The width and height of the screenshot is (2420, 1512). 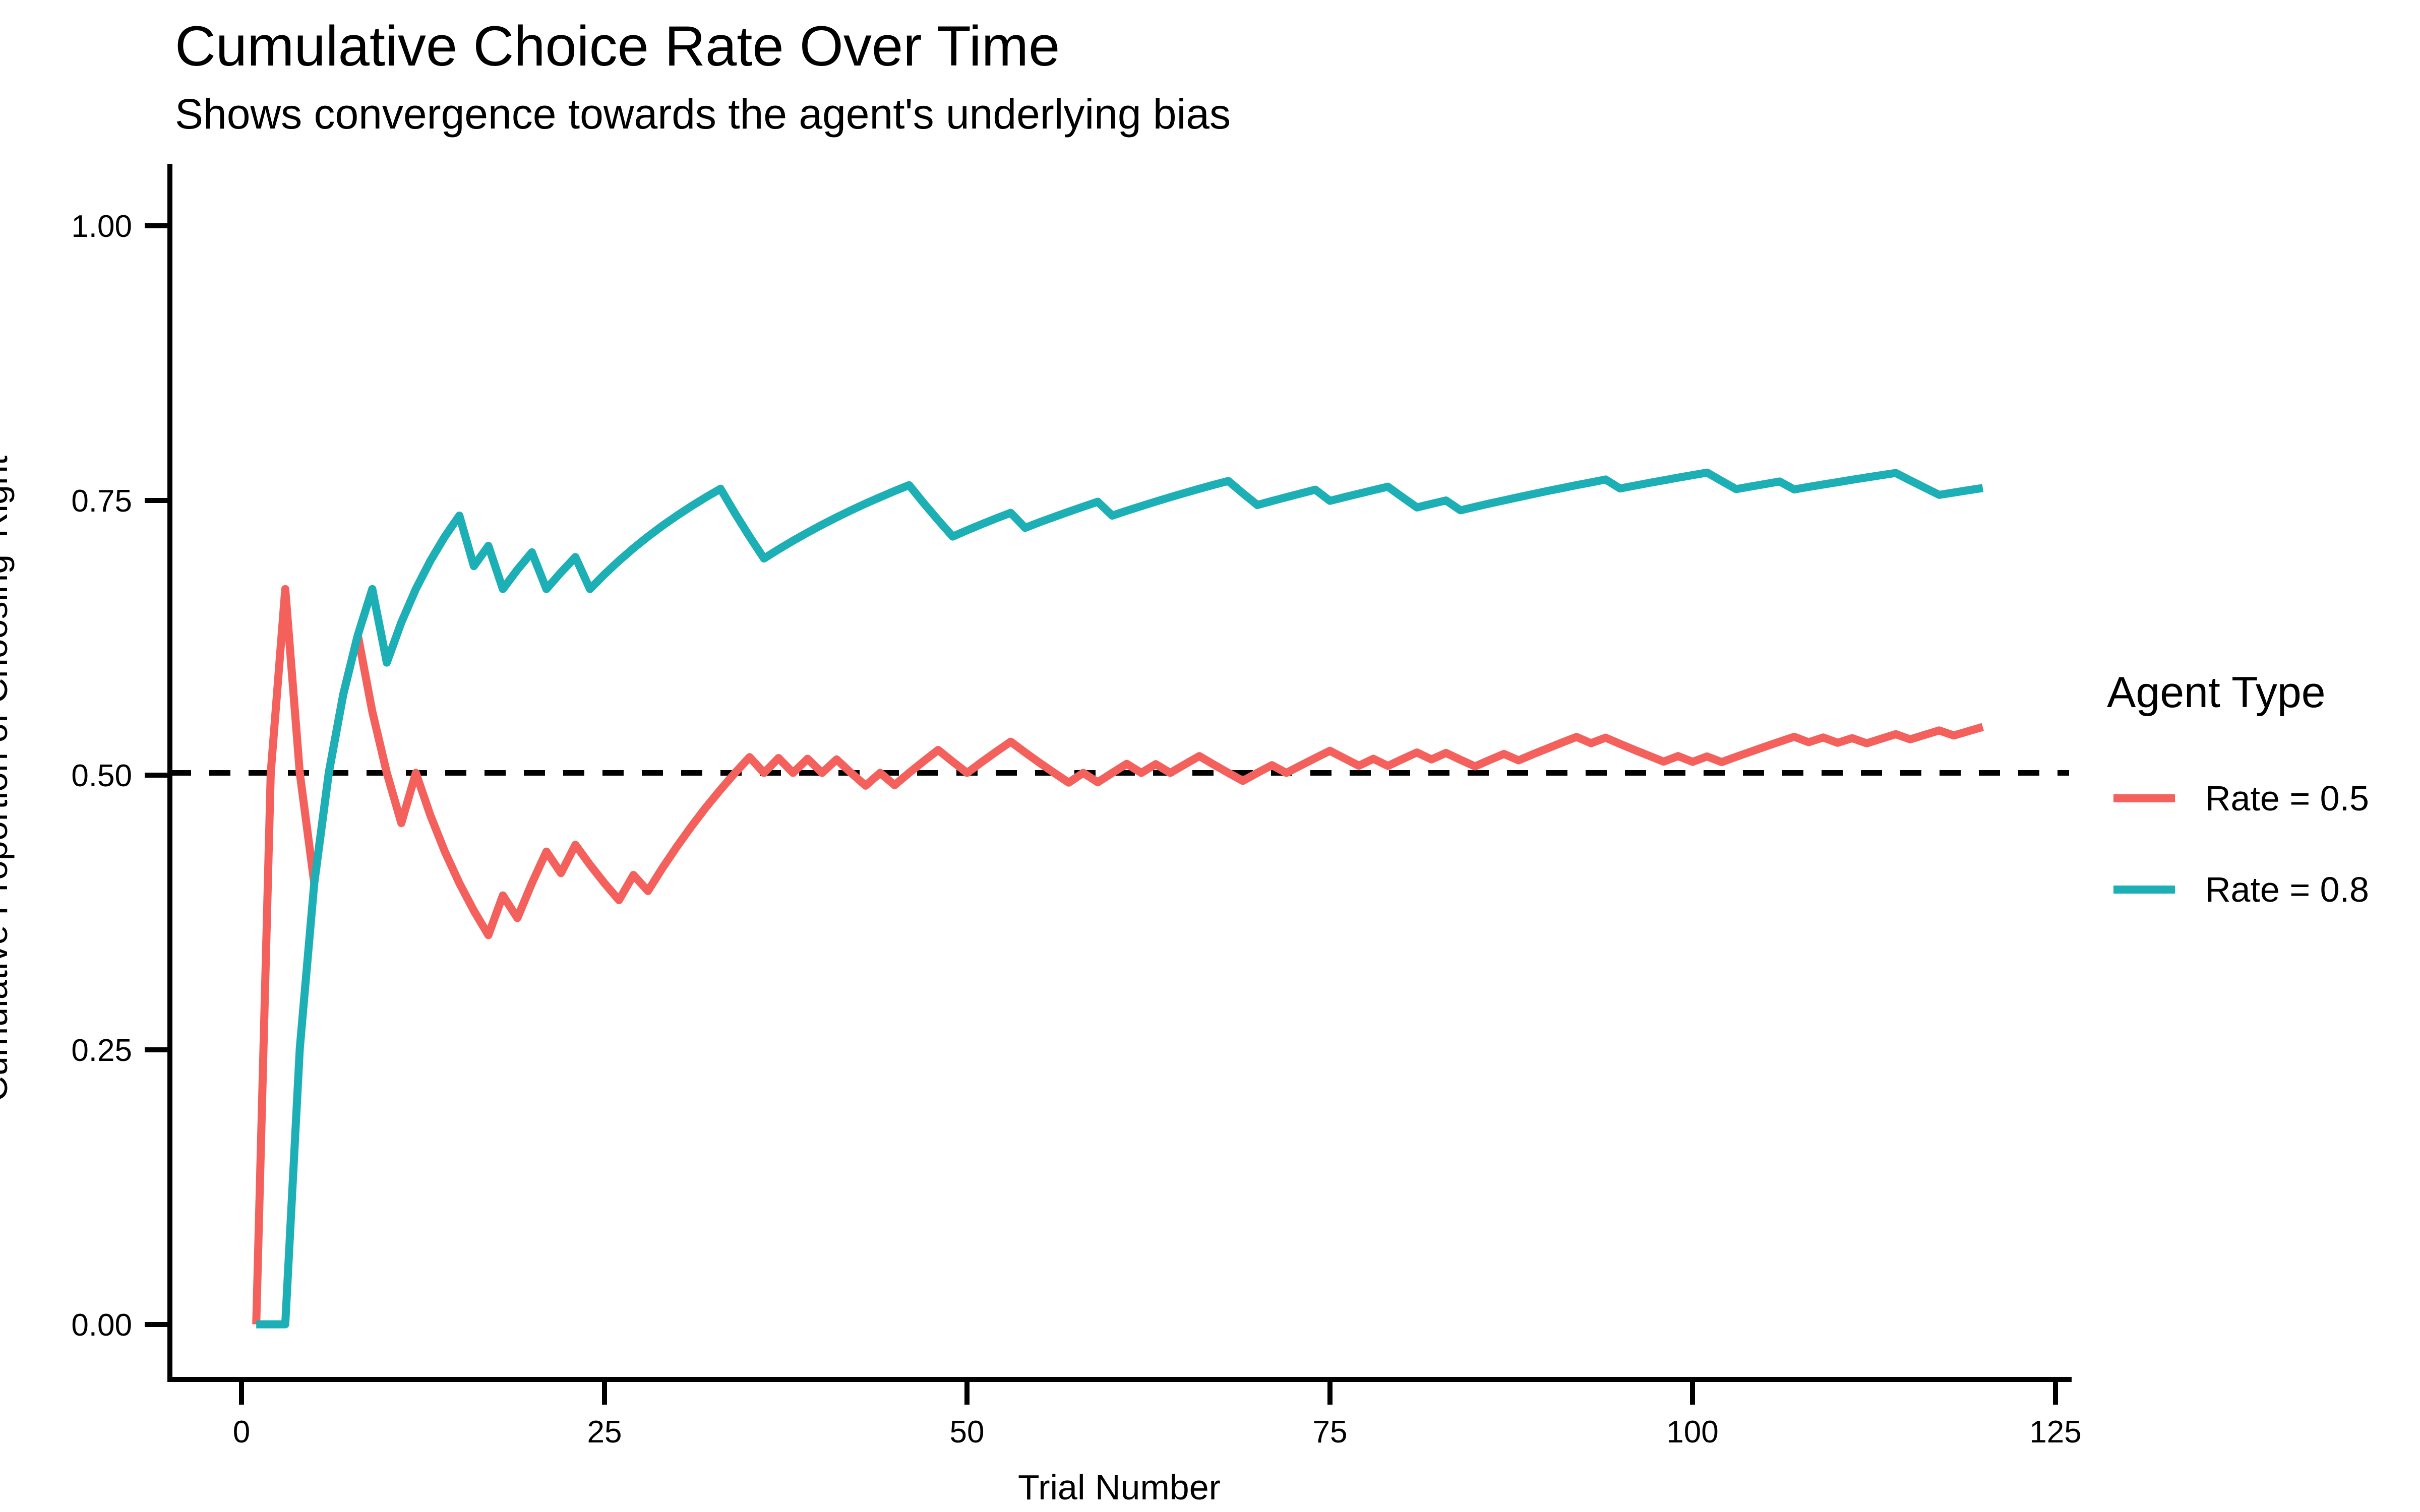 I want to click on legend-key-line-teal, so click(x=2144, y=890).